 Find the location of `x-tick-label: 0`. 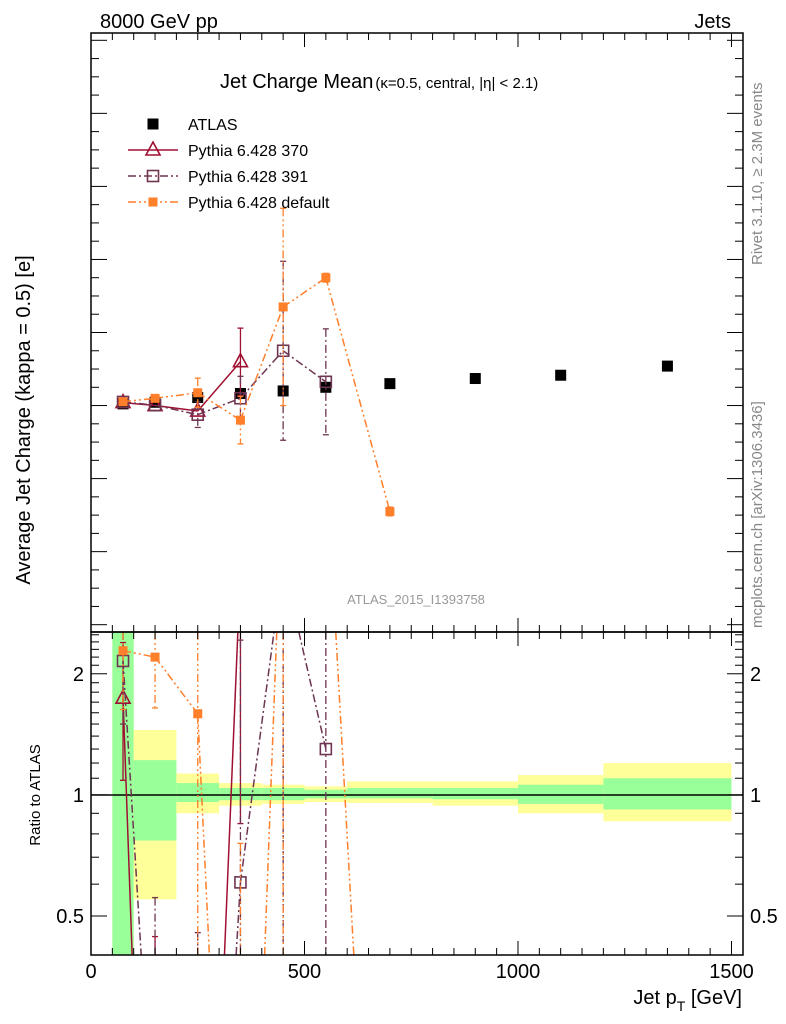

x-tick-label: 0 is located at coordinates (90, 972).